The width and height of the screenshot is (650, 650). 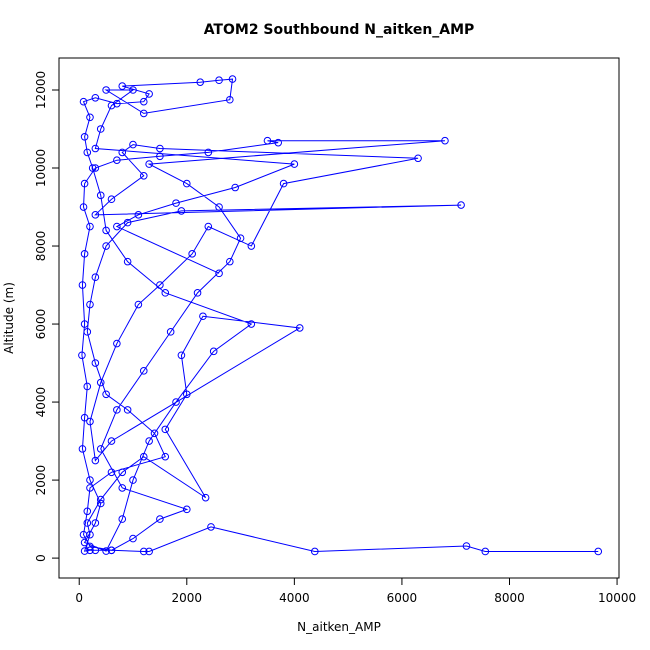 What do you see at coordinates (187, 598) in the screenshot?
I see `x-tick-label: 2000` at bounding box center [187, 598].